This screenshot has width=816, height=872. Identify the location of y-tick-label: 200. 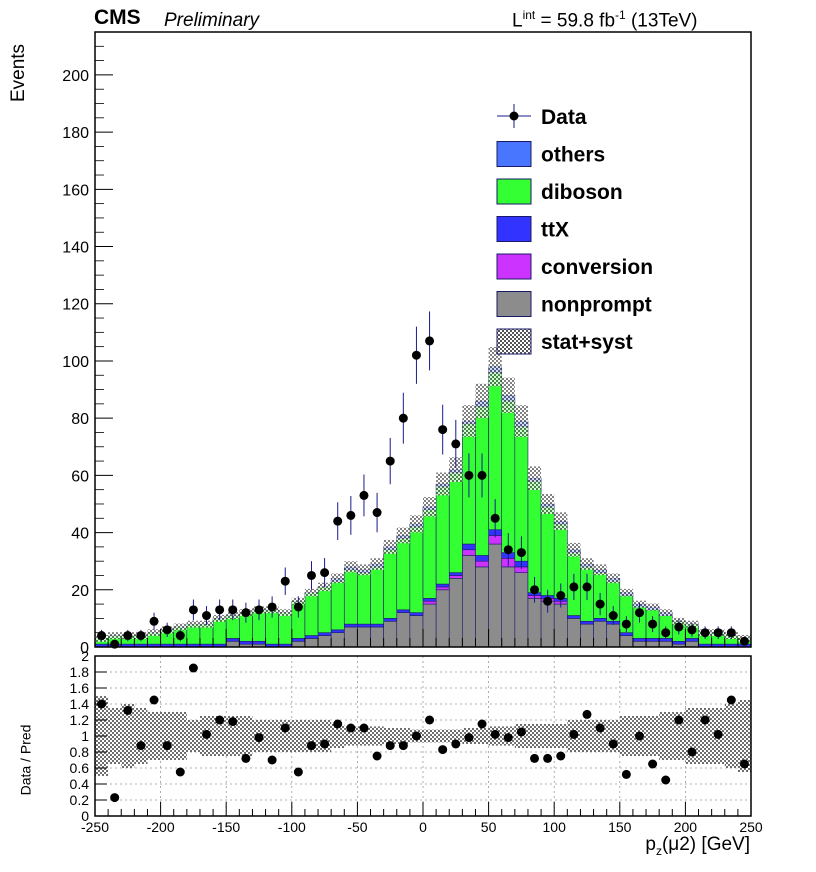
(75, 76).